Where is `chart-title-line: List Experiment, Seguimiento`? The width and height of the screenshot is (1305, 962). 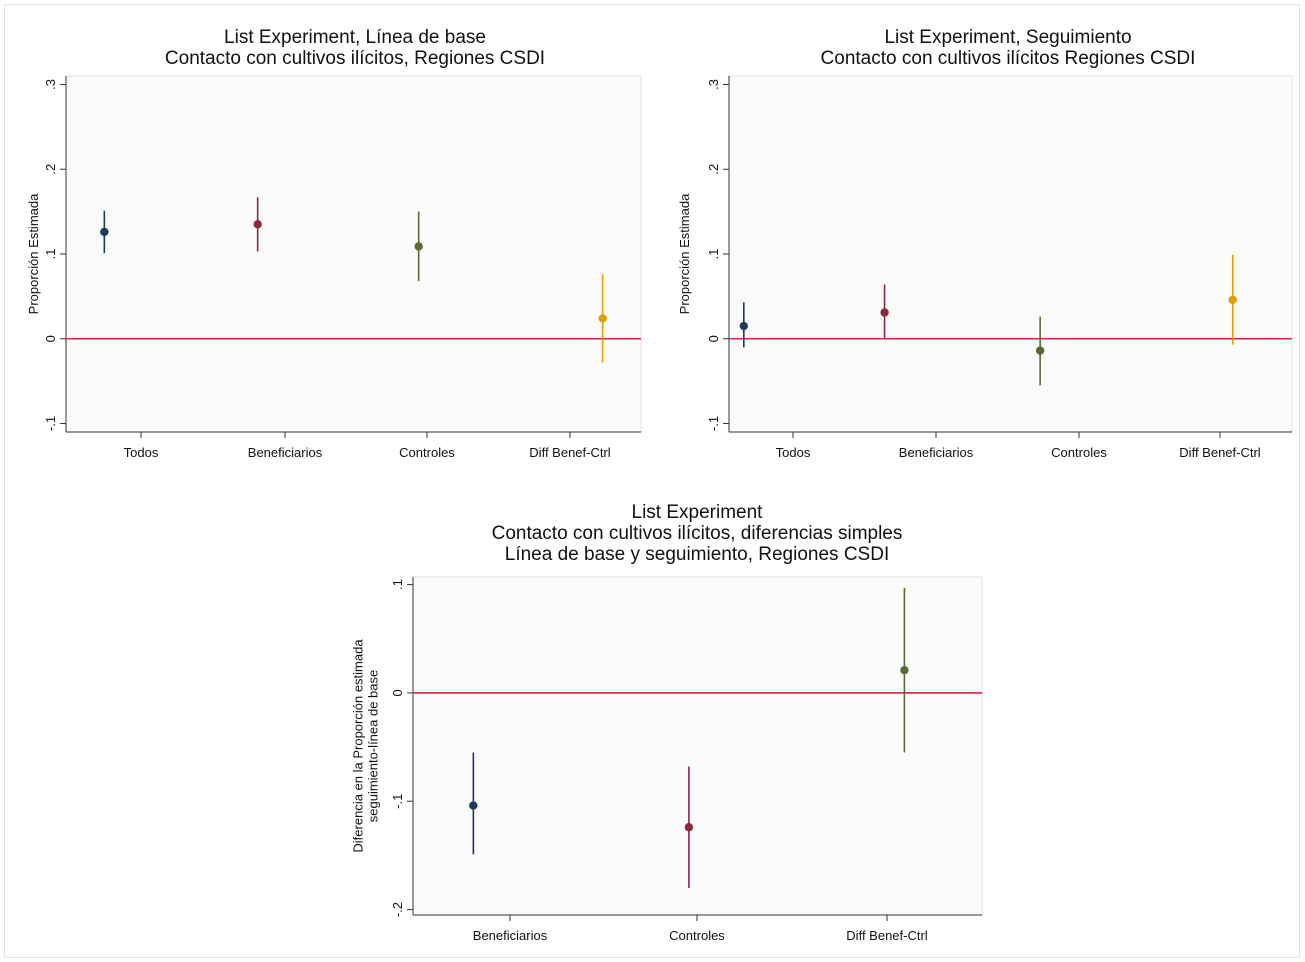 chart-title-line: List Experiment, Seguimiento is located at coordinates (1007, 37).